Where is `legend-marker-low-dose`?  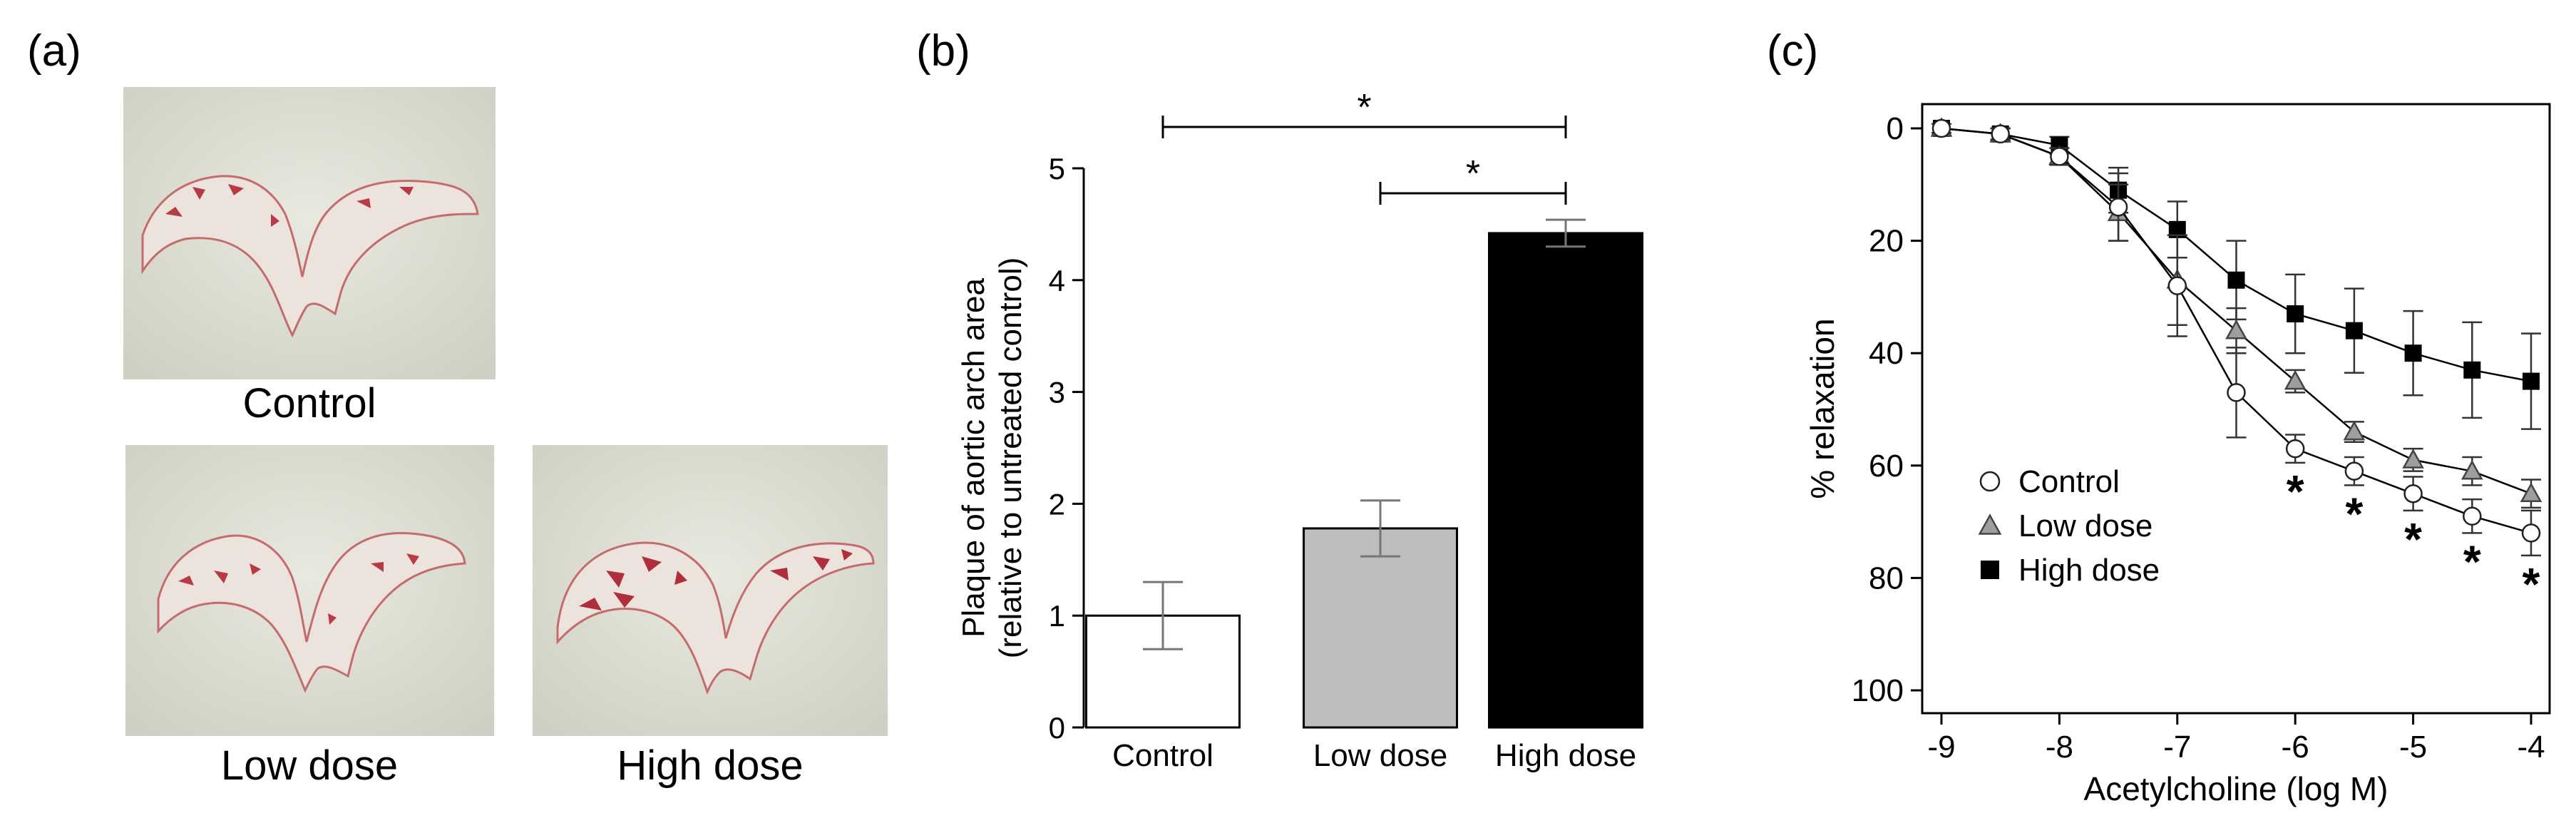 legend-marker-low-dose is located at coordinates (1990, 524).